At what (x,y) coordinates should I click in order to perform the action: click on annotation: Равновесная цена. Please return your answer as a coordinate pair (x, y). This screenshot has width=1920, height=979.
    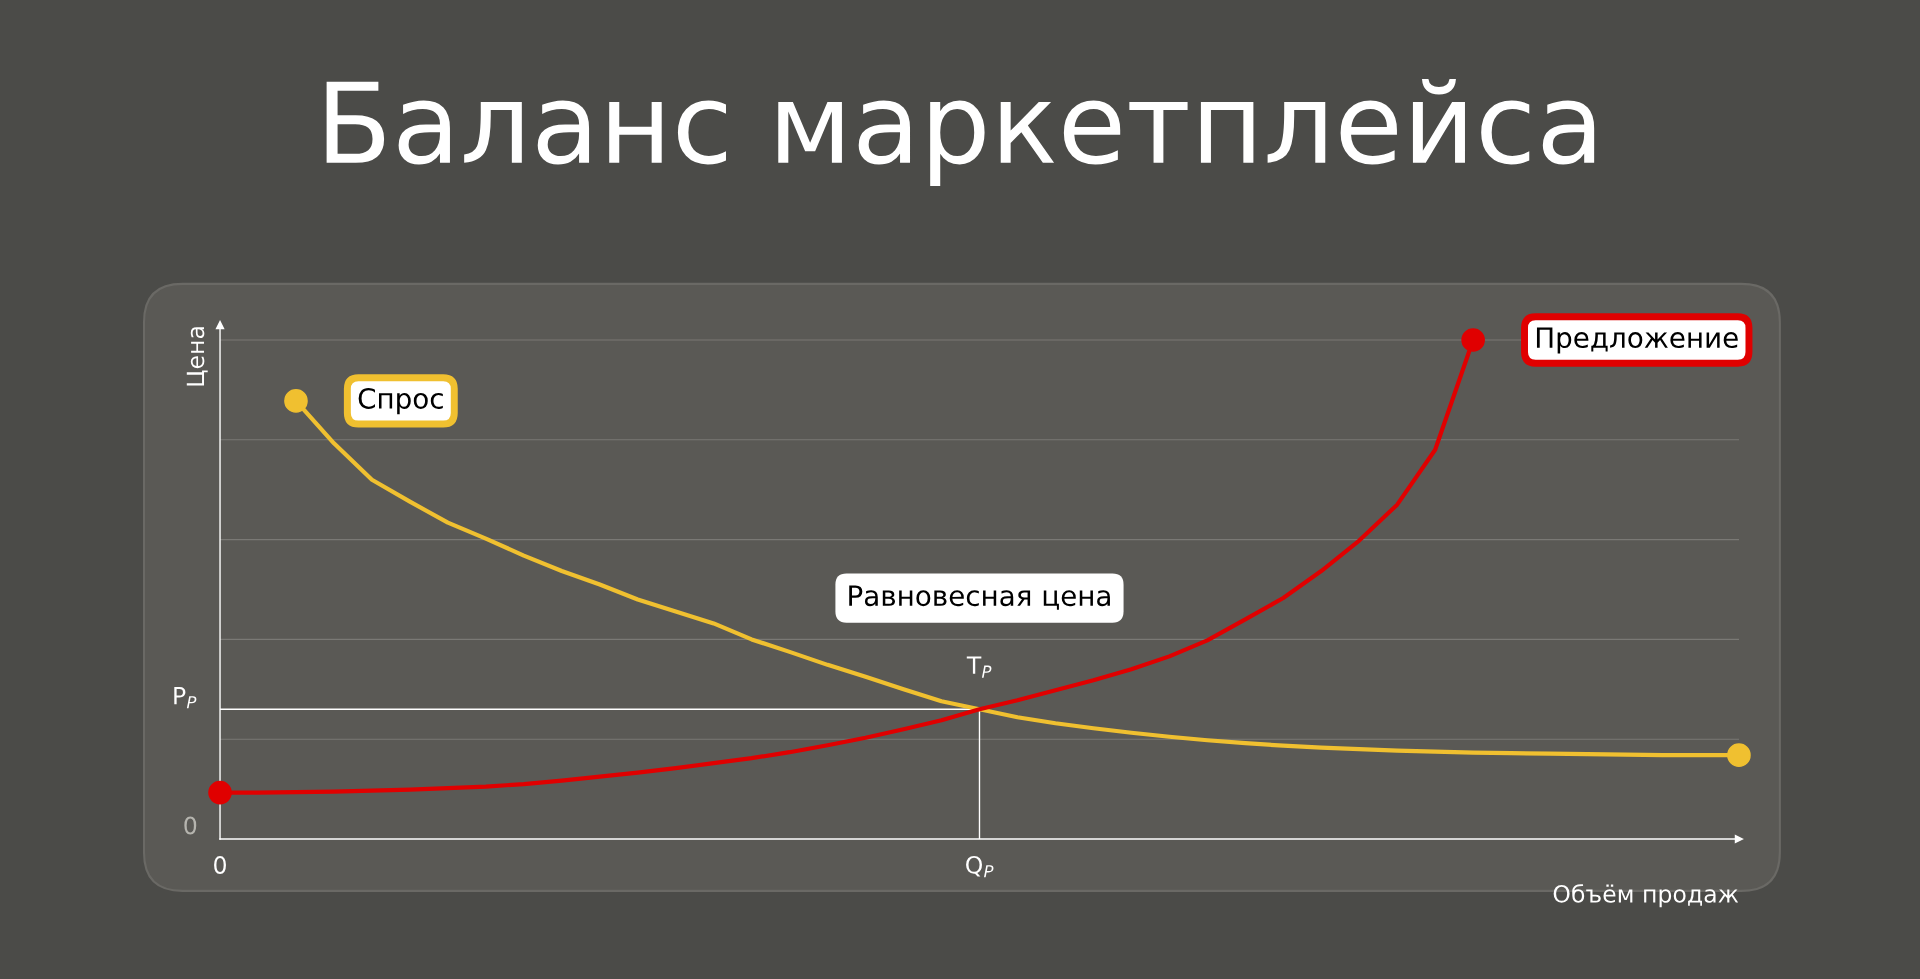
    Looking at the image, I should click on (979, 597).